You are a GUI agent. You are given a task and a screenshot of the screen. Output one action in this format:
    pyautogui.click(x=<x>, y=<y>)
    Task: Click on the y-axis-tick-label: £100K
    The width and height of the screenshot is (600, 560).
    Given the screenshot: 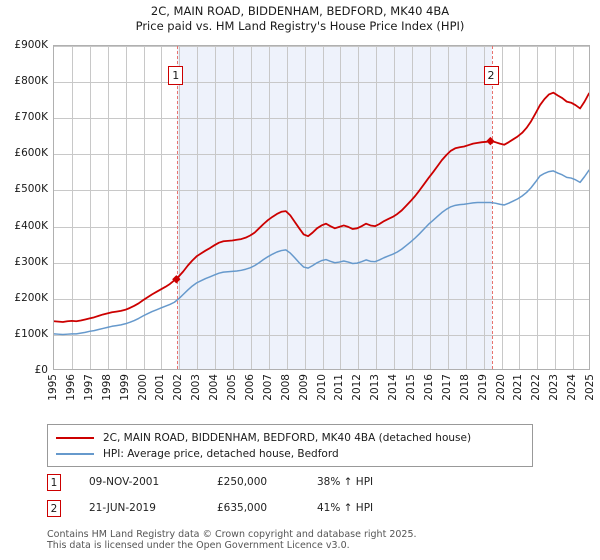 What is the action you would take?
    pyautogui.click(x=31, y=333)
    